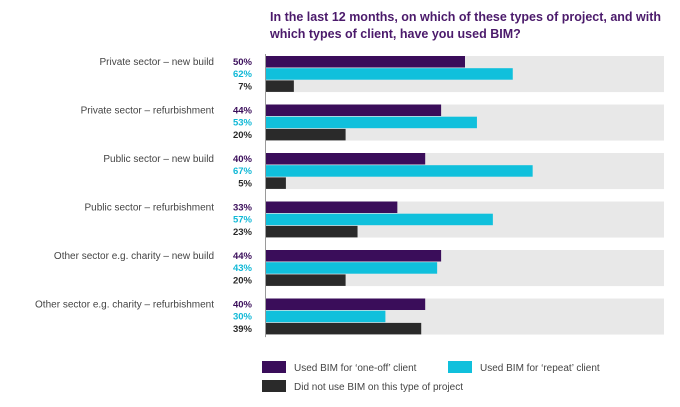  Describe the element at coordinates (274, 386) in the screenshot. I see `legend-swatch-did-not` at that location.